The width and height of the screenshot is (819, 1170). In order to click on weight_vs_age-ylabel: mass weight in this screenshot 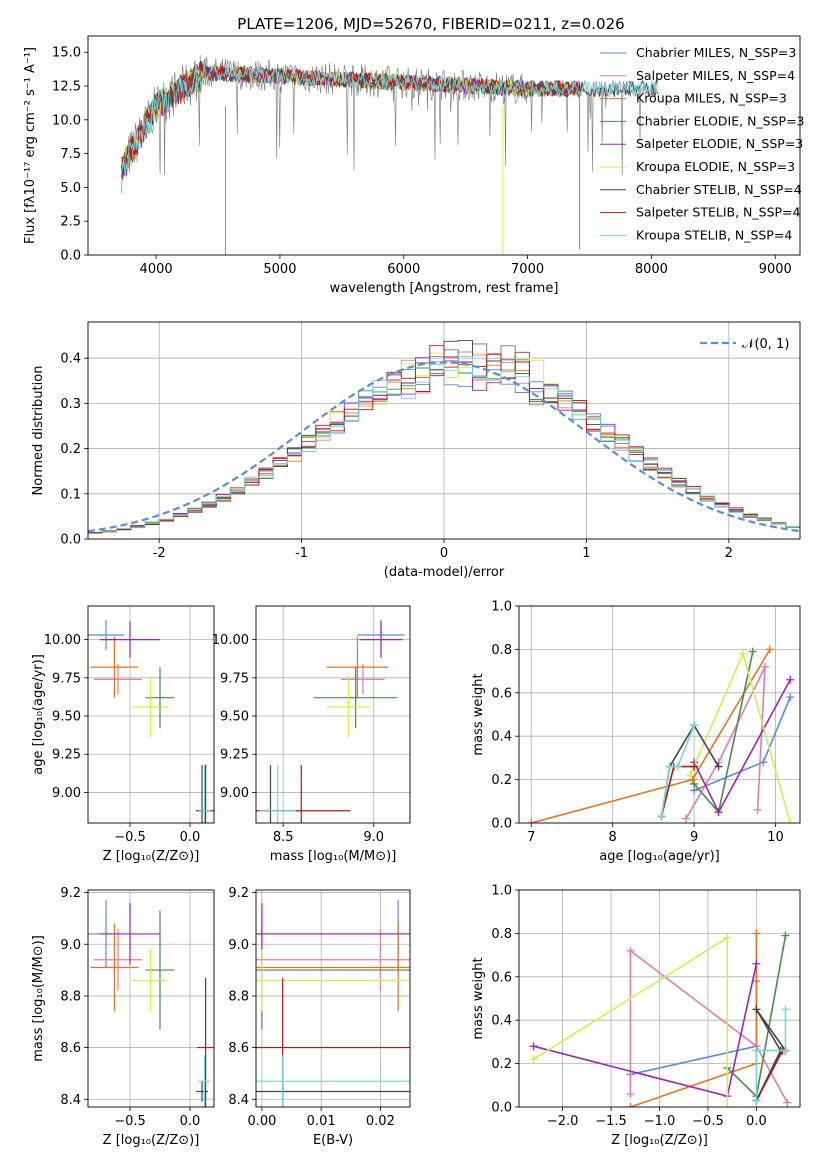, I will do `click(478, 714)`.